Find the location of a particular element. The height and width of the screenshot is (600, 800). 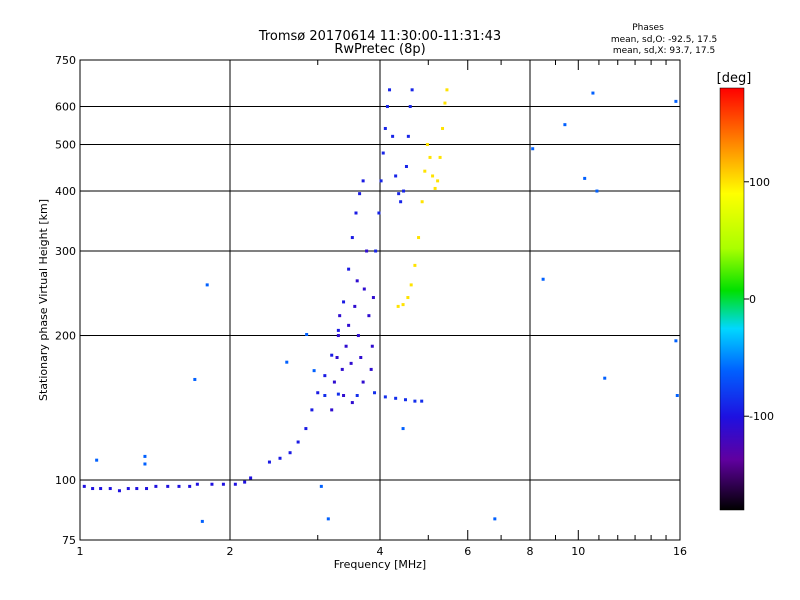

chart-subtitle: RwPretec (8p) is located at coordinates (379, 49).